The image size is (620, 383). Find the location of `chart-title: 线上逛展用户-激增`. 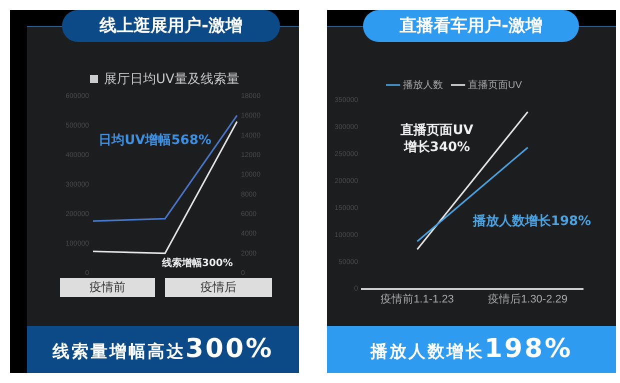

chart-title: 线上逛展用户-激增 is located at coordinates (171, 26).